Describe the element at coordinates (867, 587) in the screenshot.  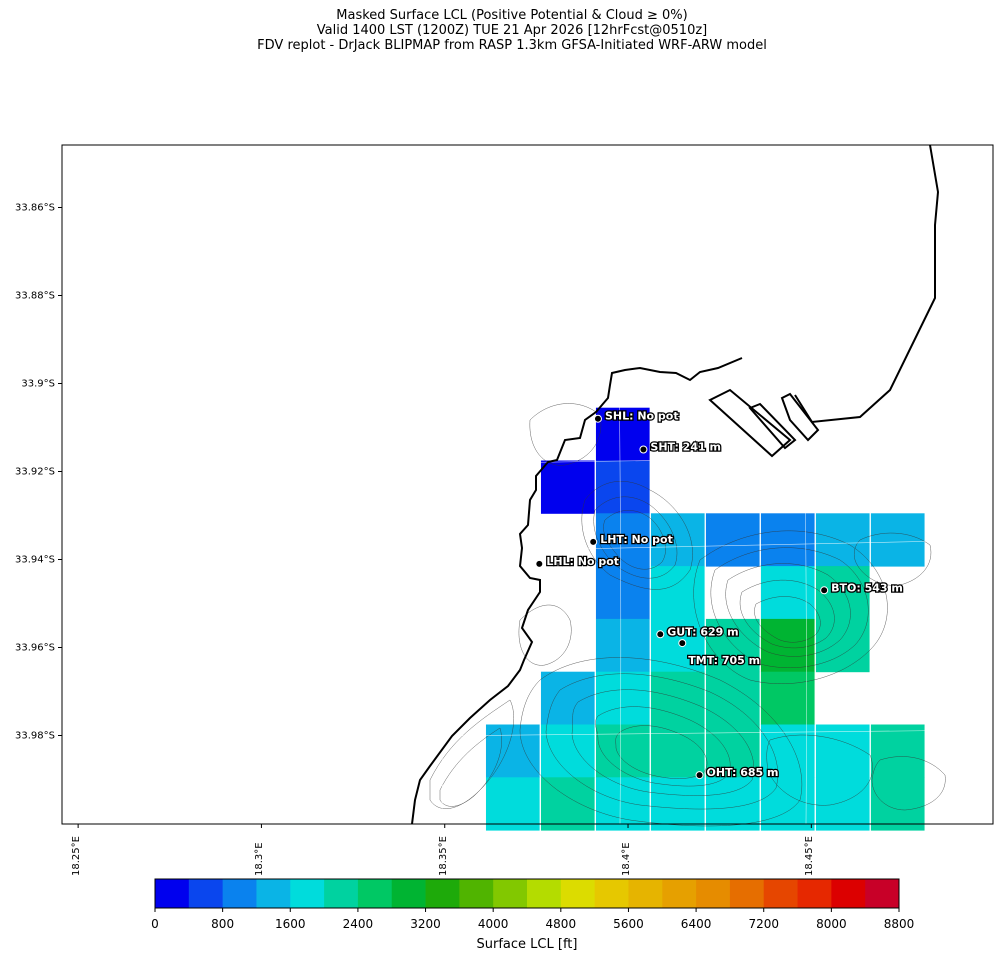
I see `station-label-bto: BTO: 543 m` at that location.